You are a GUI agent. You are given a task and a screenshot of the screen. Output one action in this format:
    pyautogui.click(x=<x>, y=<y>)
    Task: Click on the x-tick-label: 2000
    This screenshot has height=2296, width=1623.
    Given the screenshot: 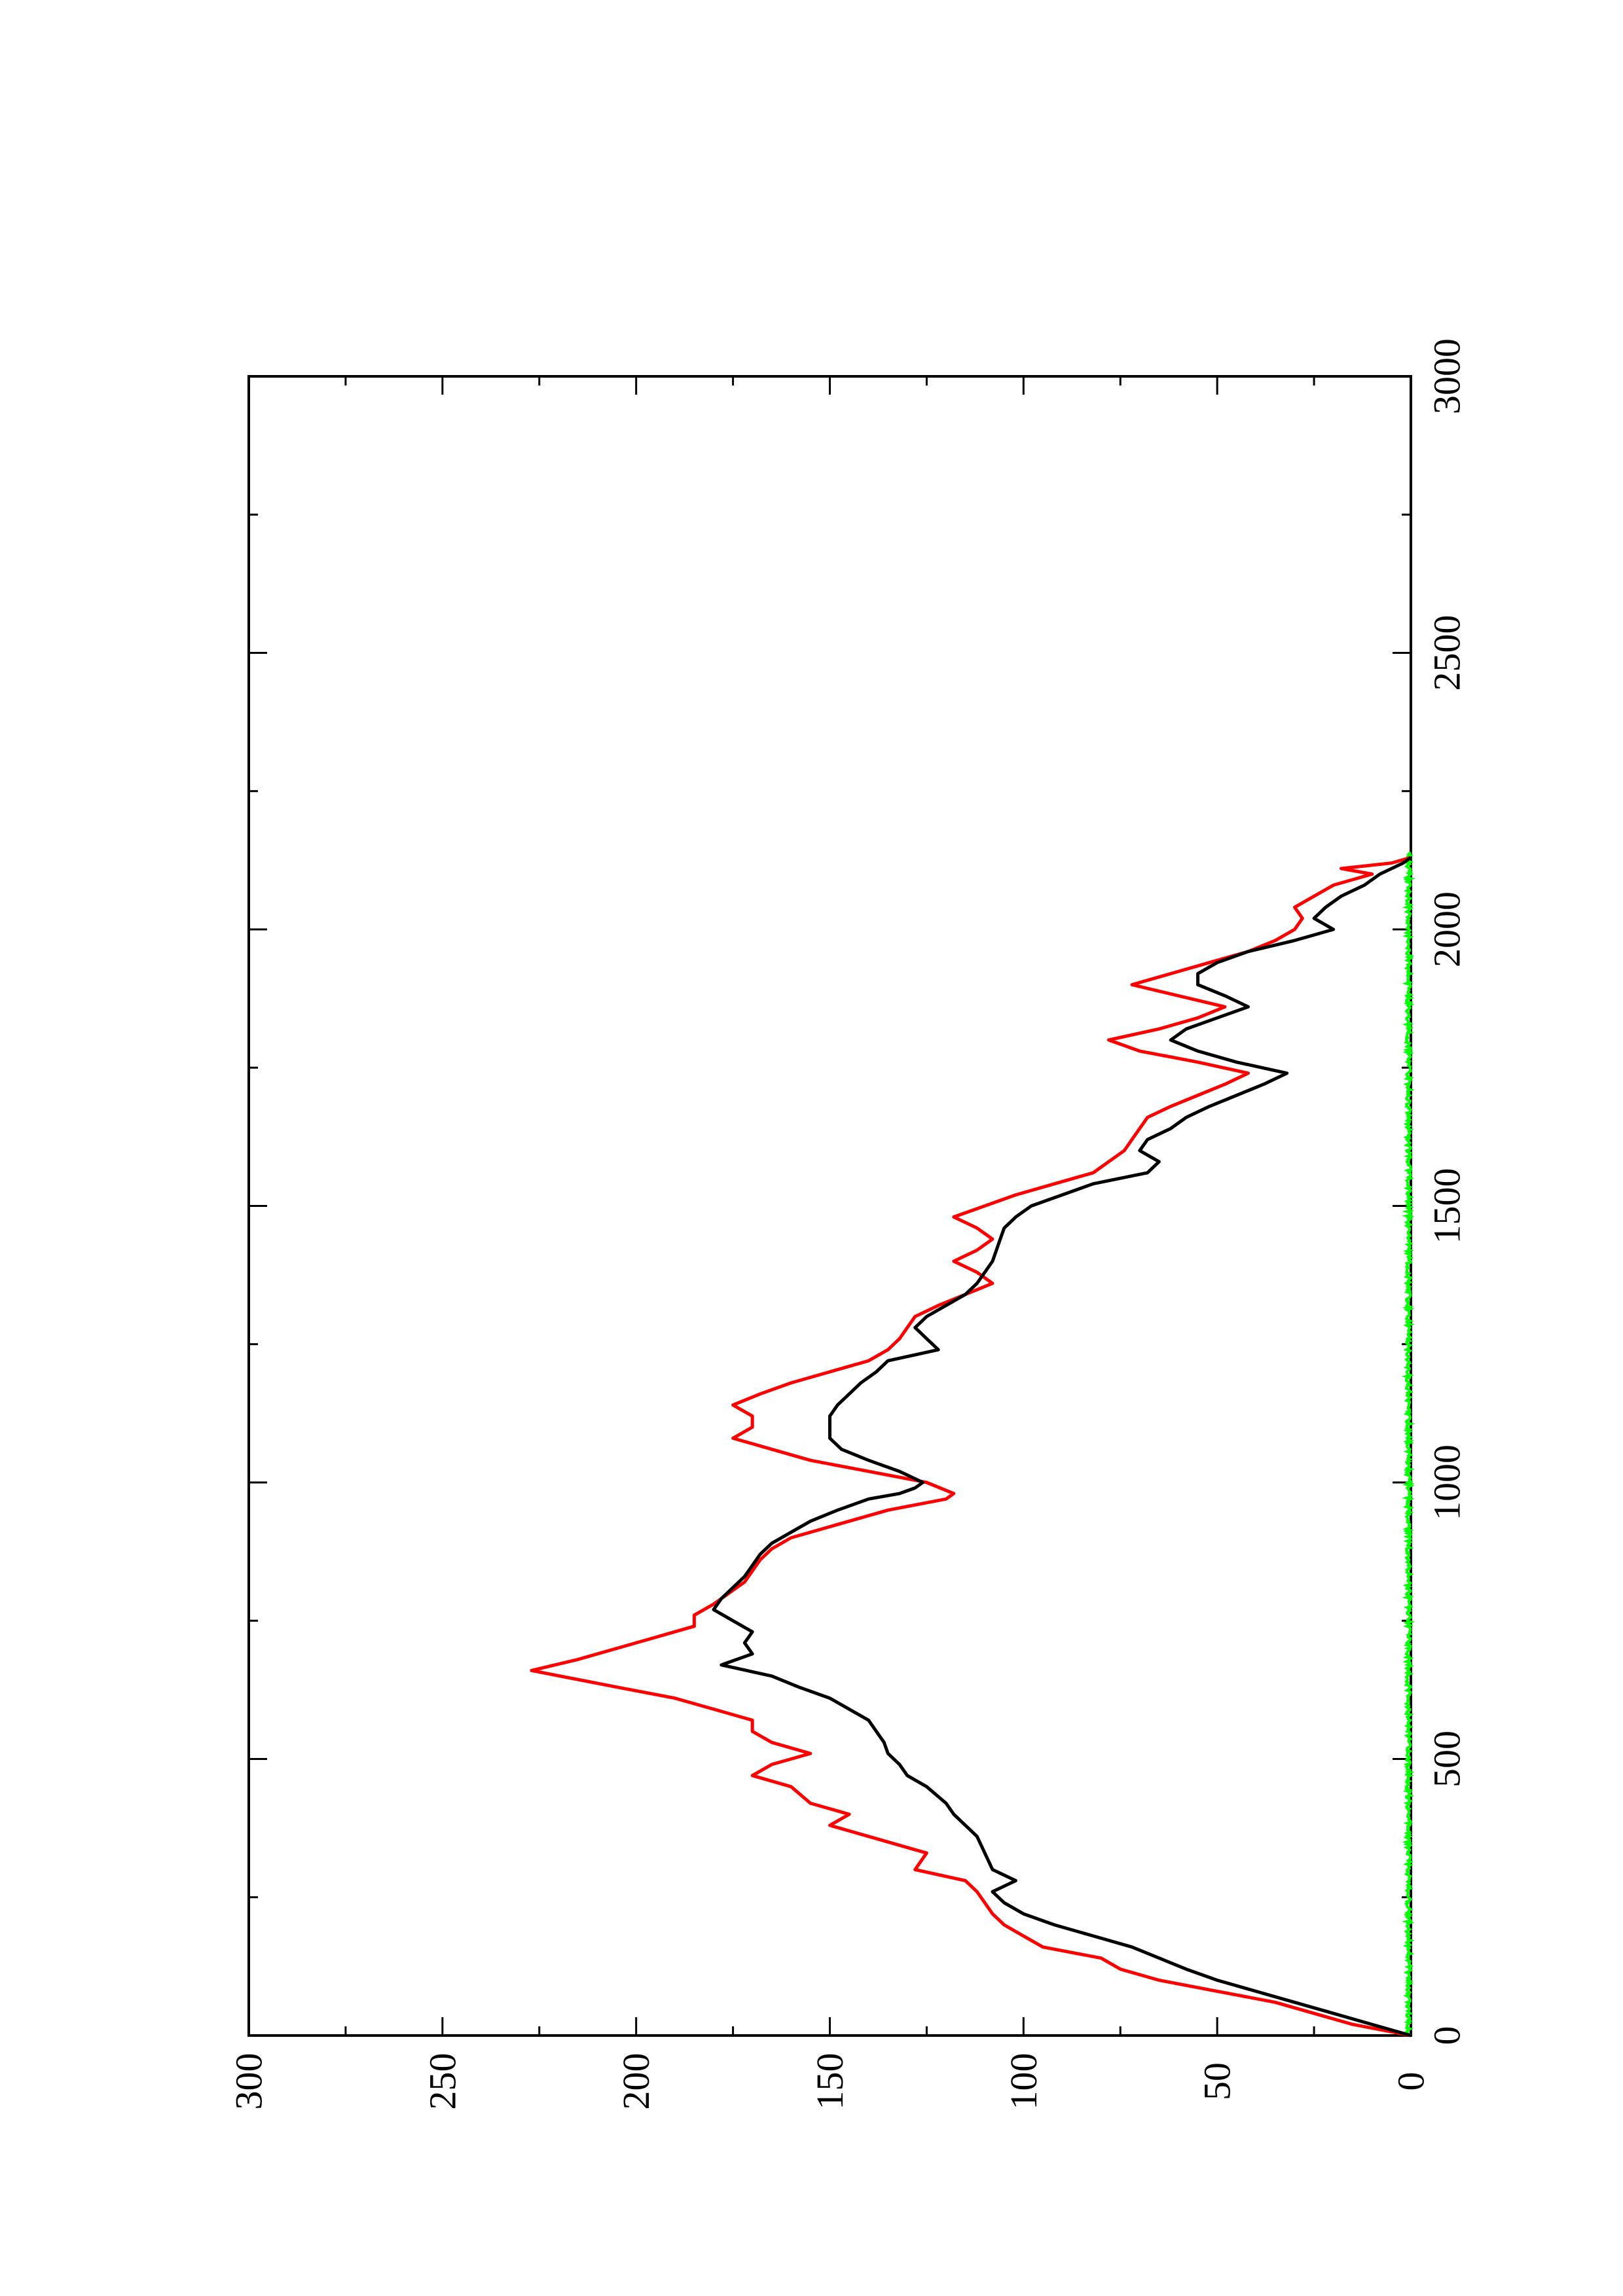 What is the action you would take?
    pyautogui.click(x=1447, y=929)
    